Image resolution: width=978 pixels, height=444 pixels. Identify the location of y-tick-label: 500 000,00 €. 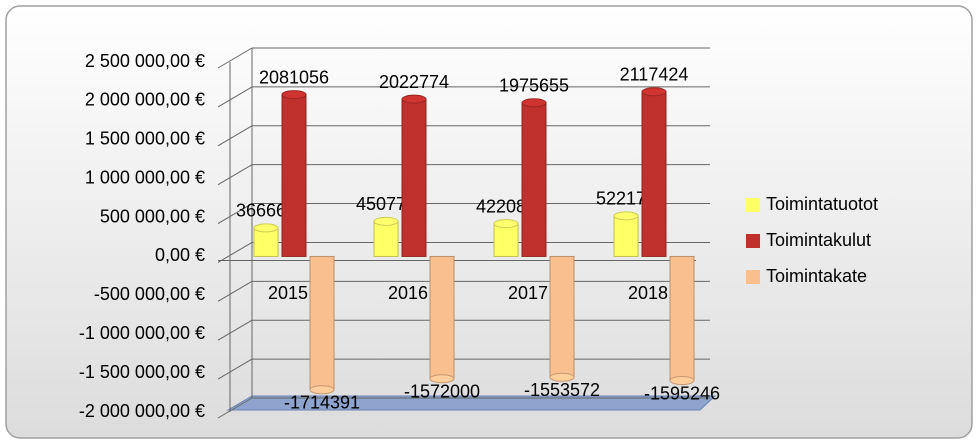
(152, 216).